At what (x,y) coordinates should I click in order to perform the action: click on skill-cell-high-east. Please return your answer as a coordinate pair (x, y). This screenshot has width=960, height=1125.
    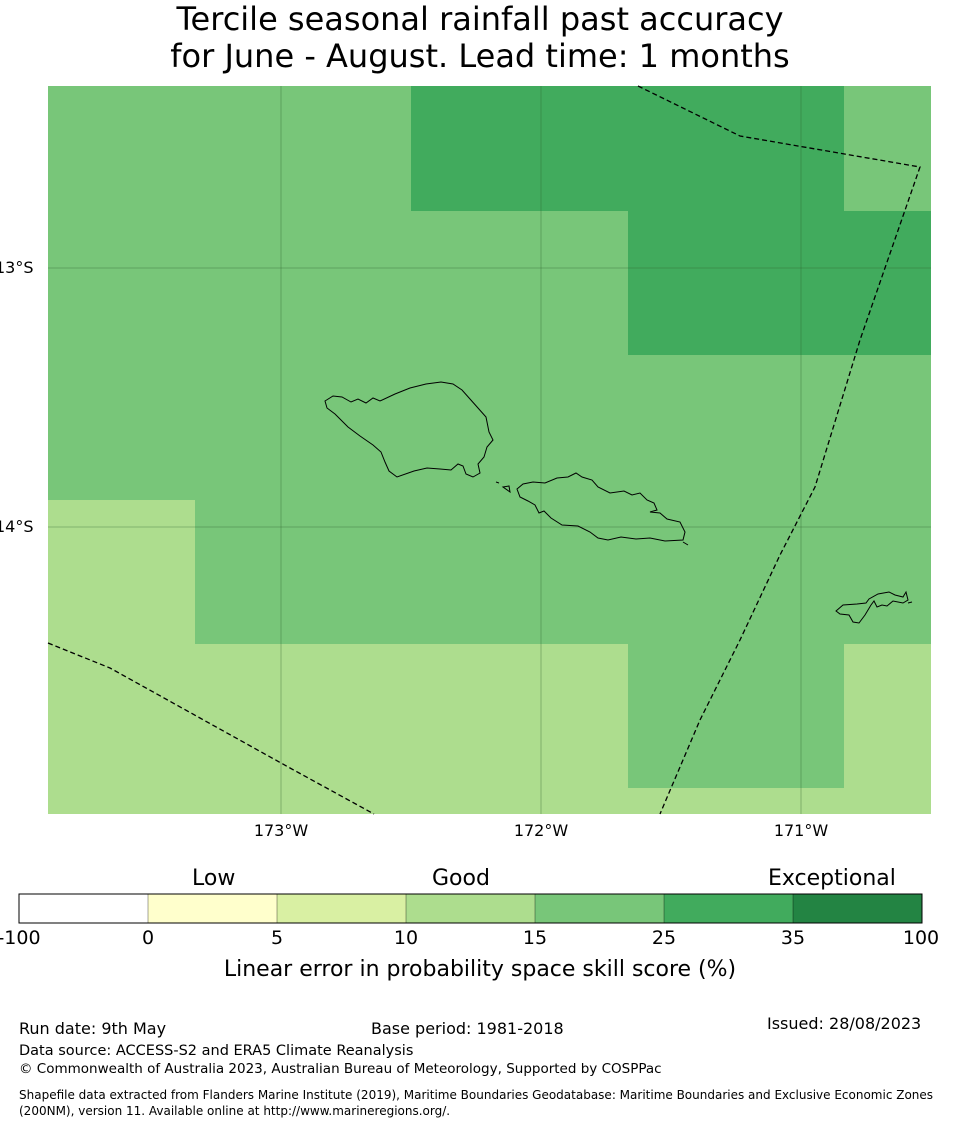
    Looking at the image, I should click on (779, 283).